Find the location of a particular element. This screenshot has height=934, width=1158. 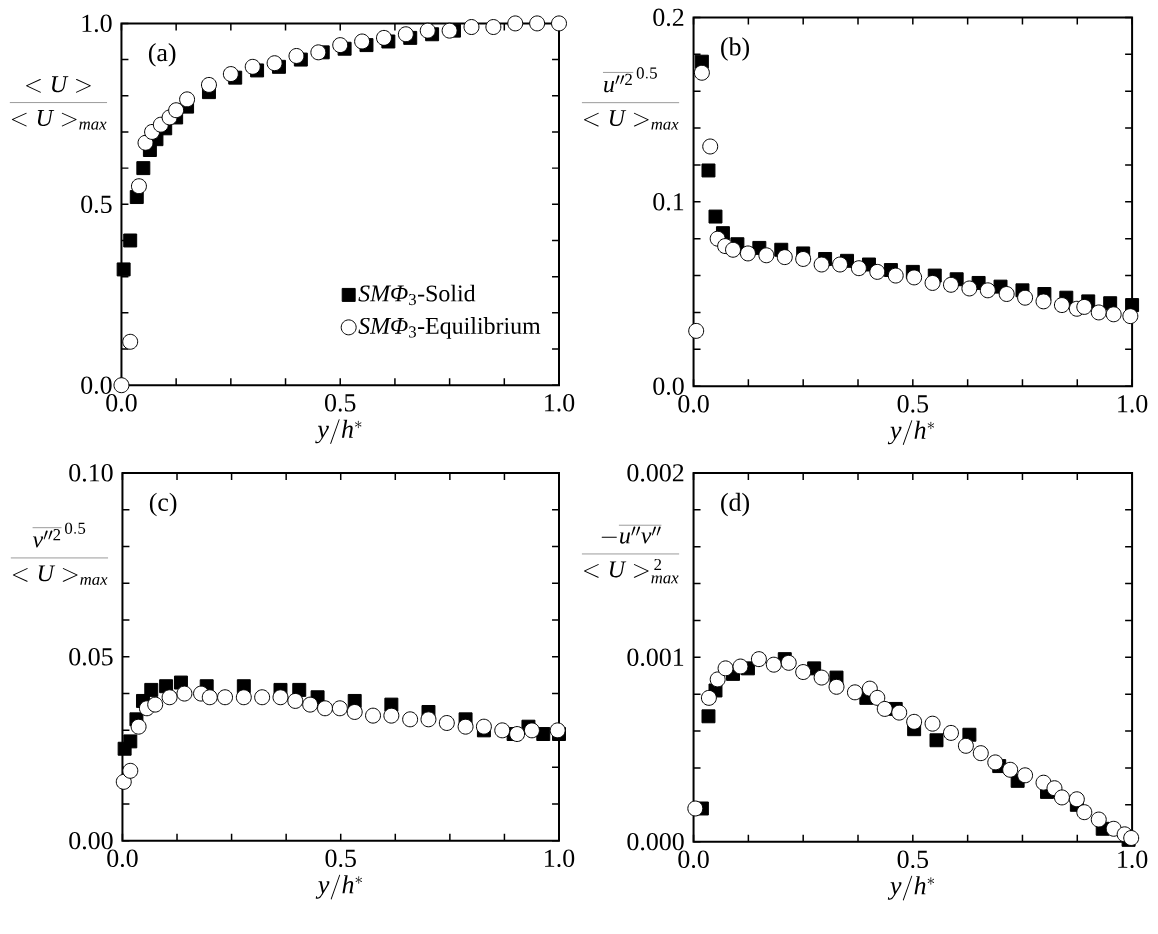

y-tick-label: 0.000 is located at coordinates (655, 841).